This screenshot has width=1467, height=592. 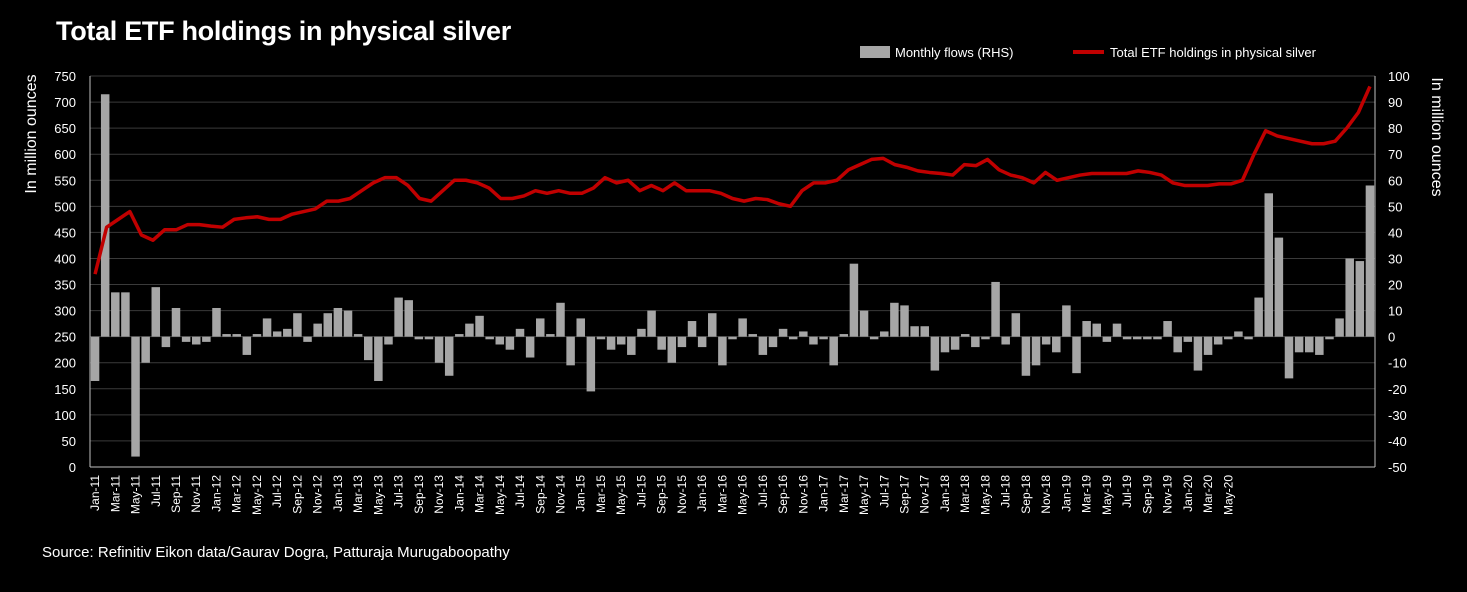 I want to click on x-tick-label: Nov-19, so click(x=1168, y=494).